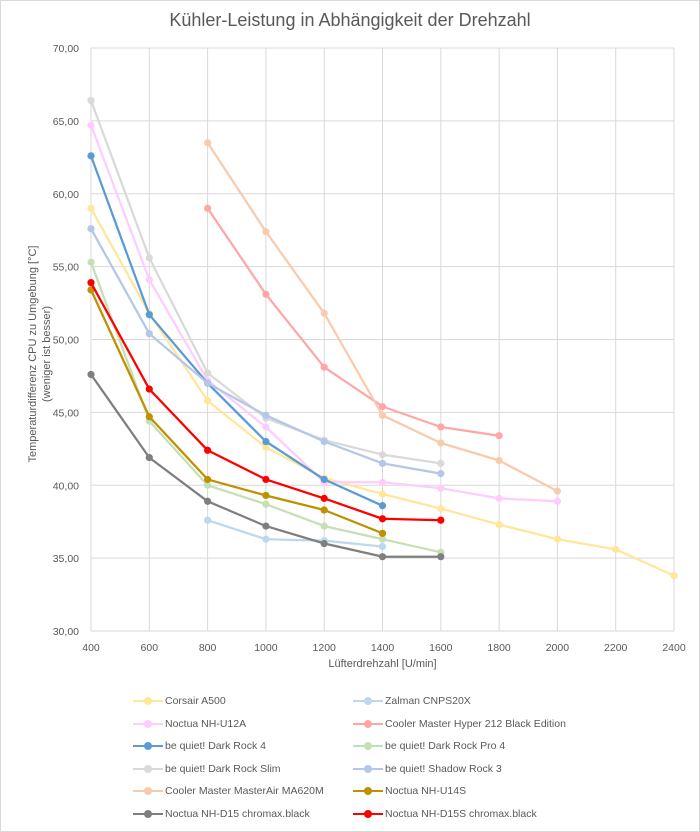 This screenshot has height=832, width=700. What do you see at coordinates (445, 746) in the screenshot?
I see `legend-label: be quiet! Dark Rock Pro 4` at bounding box center [445, 746].